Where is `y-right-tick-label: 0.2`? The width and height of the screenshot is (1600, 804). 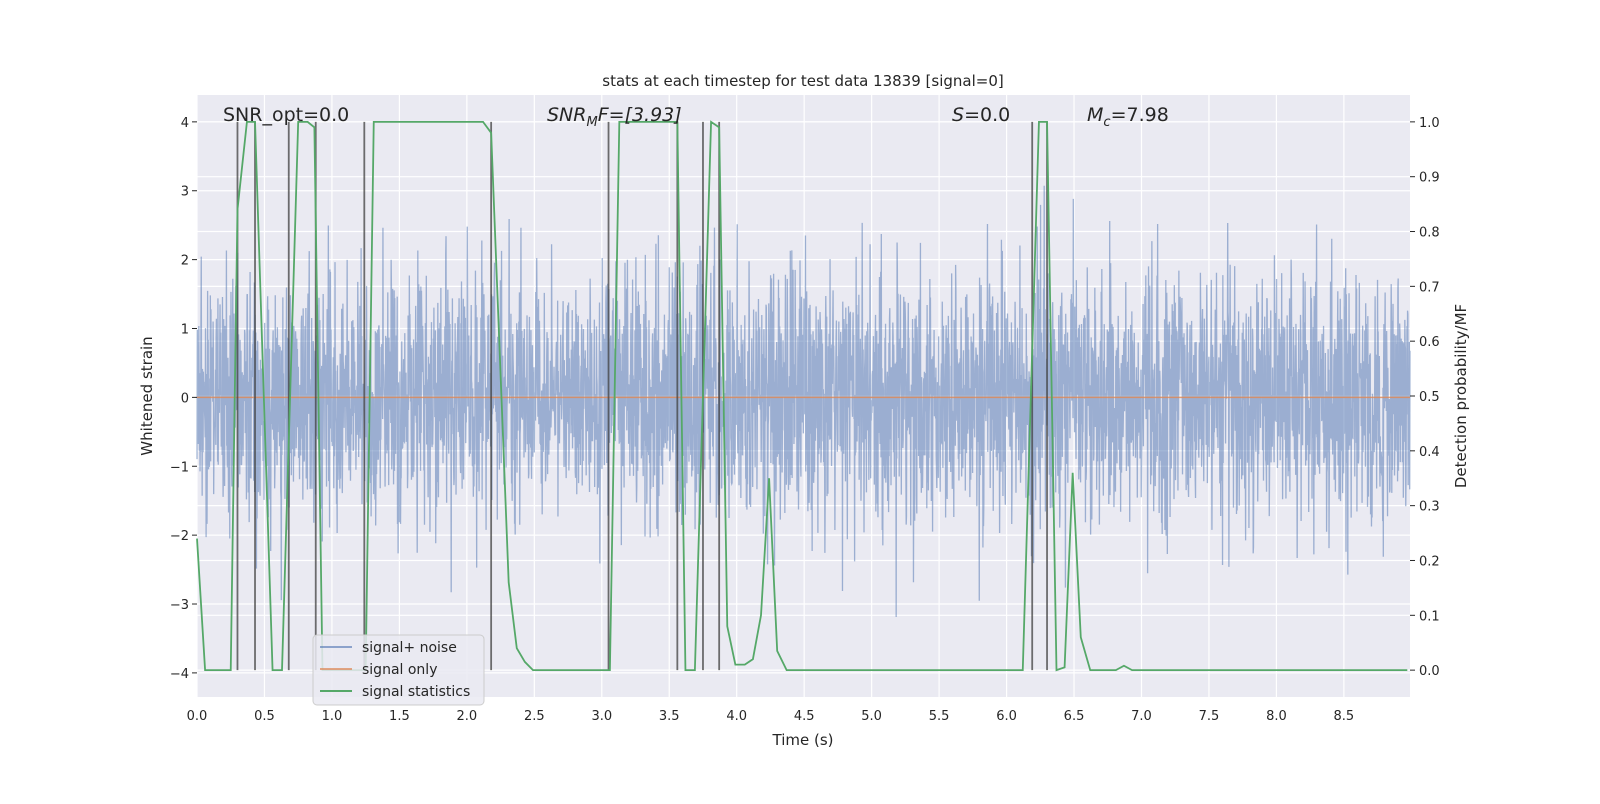 y-right-tick-label: 0.2 is located at coordinates (1429, 561).